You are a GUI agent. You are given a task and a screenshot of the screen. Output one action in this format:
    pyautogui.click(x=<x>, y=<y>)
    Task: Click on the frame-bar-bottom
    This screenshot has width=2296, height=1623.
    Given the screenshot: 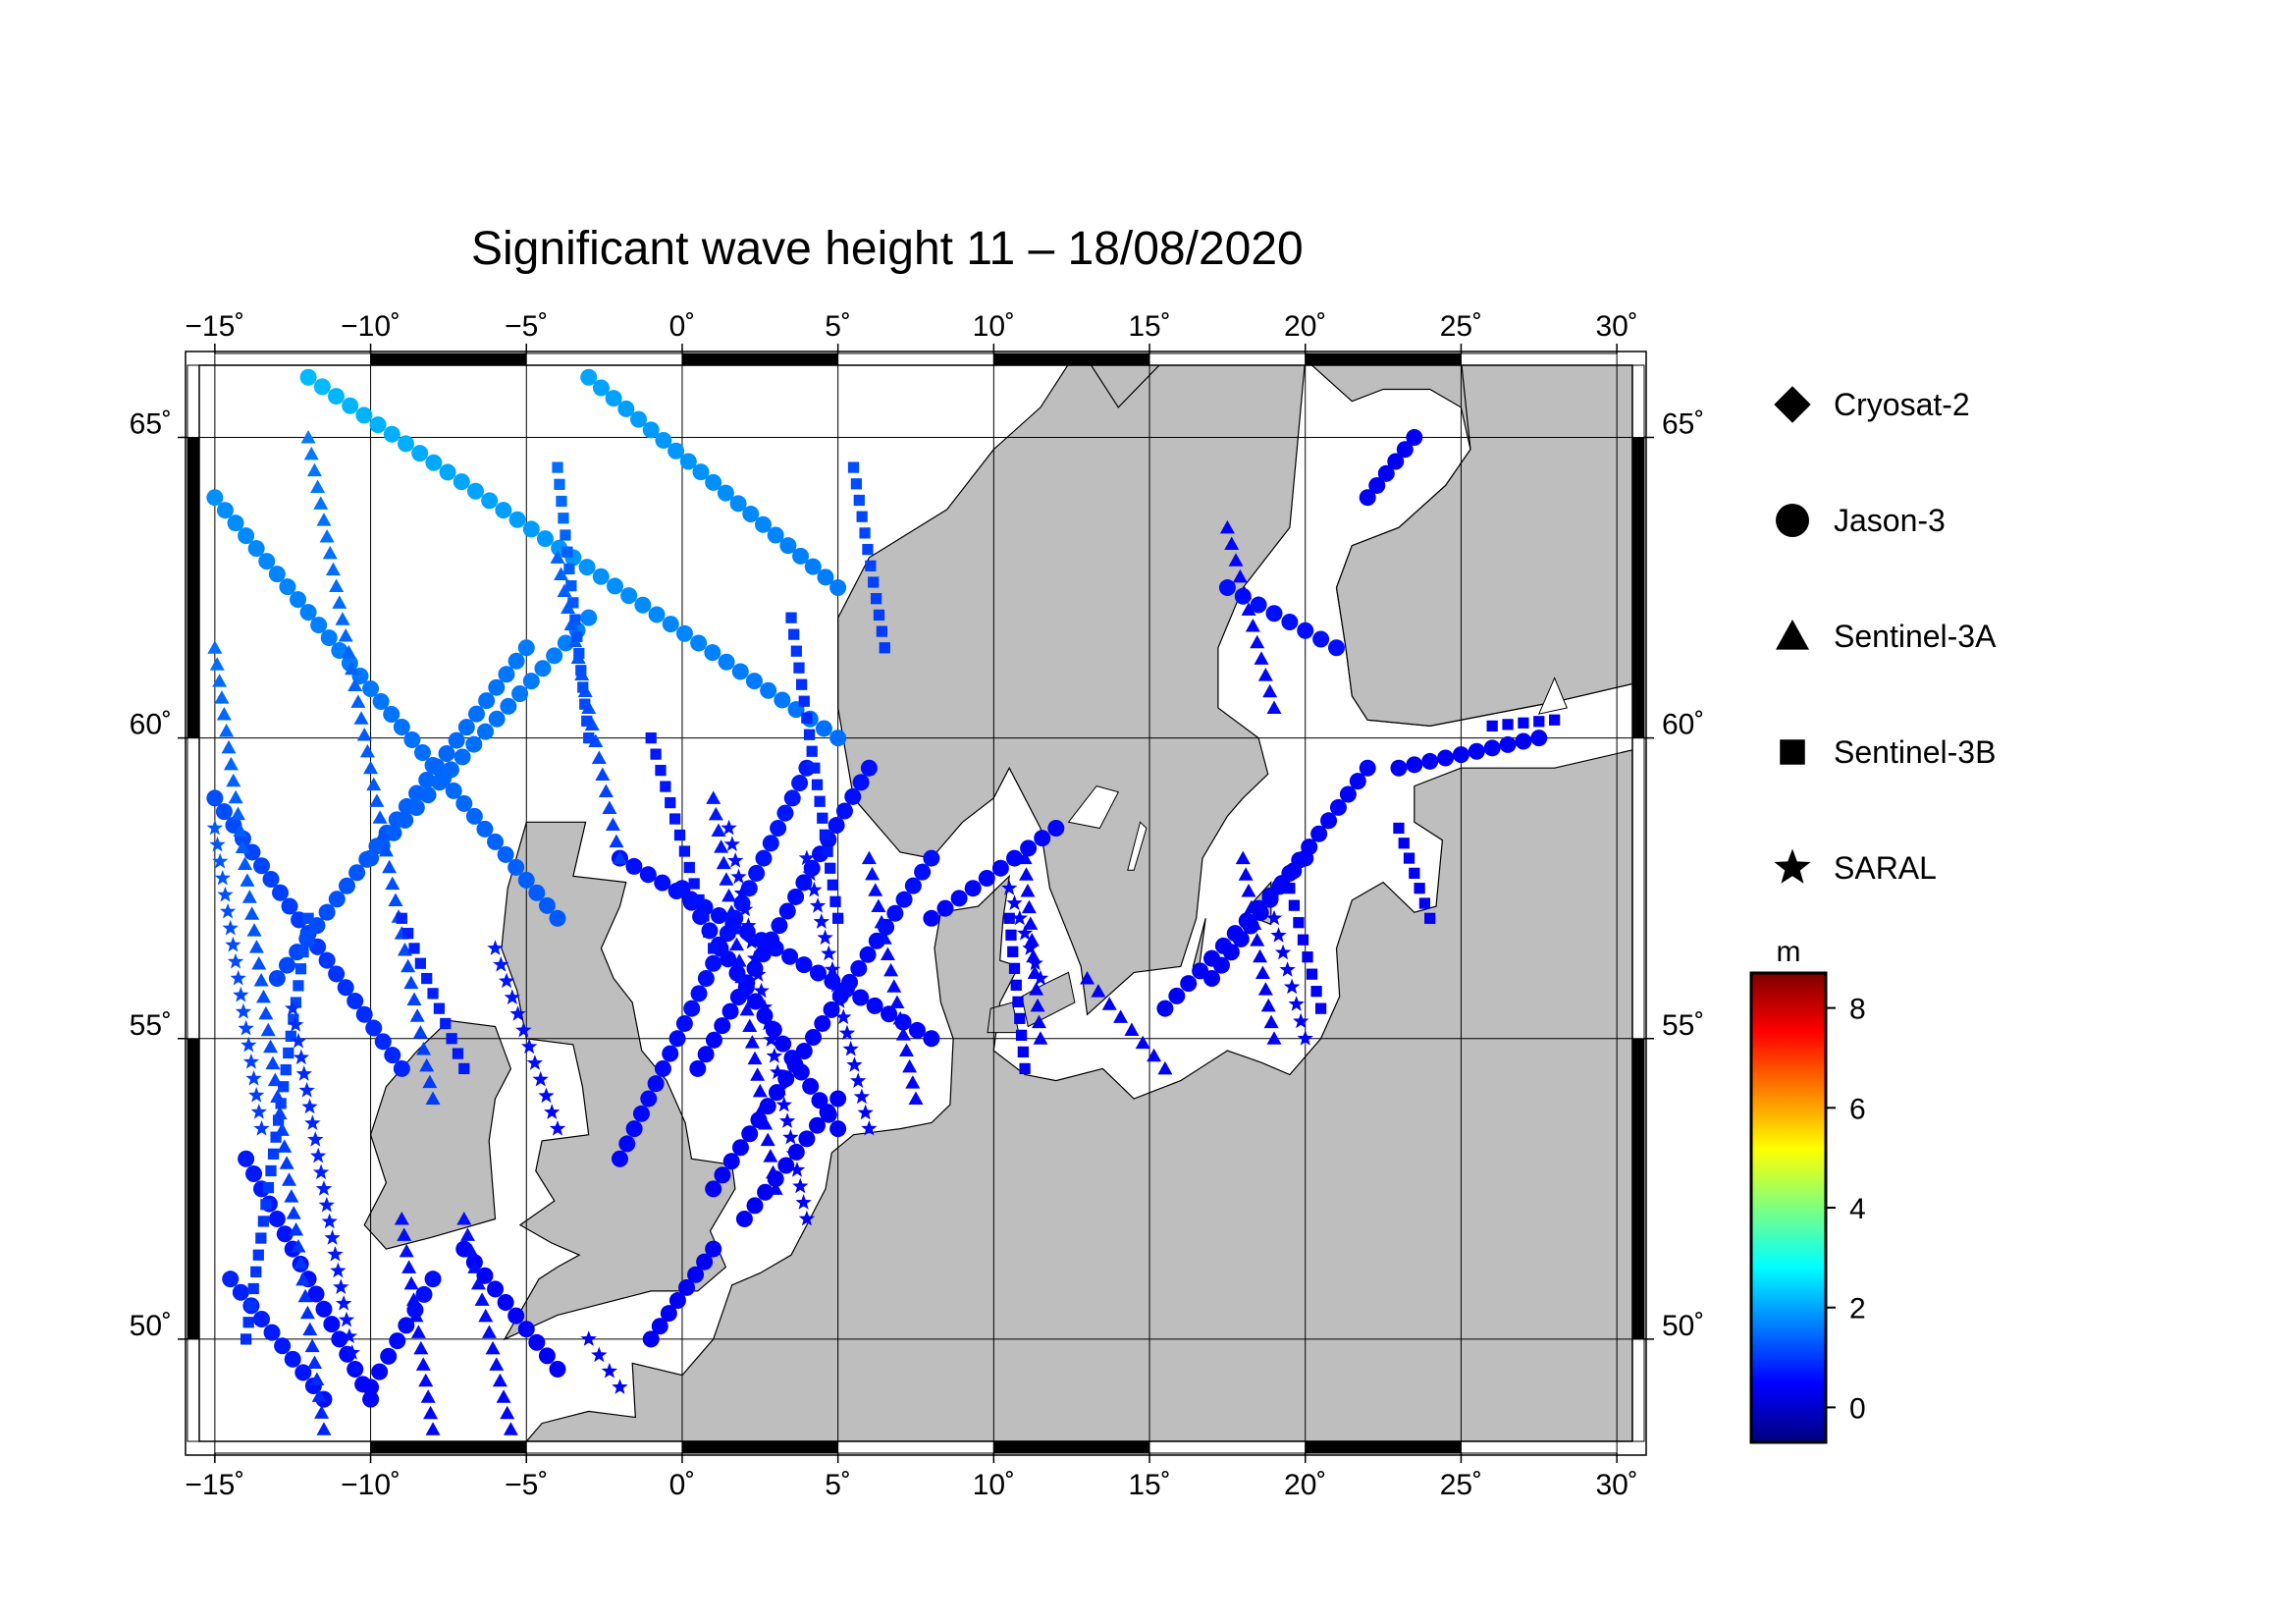 What is the action you would take?
    pyautogui.click(x=604, y=1447)
    